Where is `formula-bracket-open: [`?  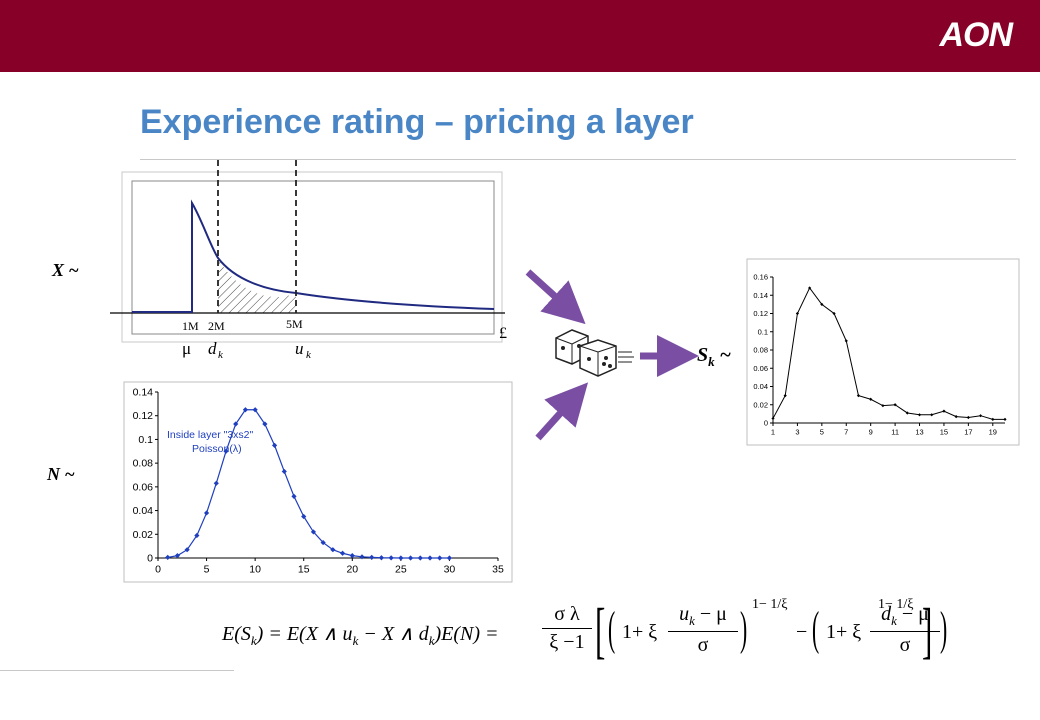
formula-bracket-open: [ is located at coordinates (600, 631).